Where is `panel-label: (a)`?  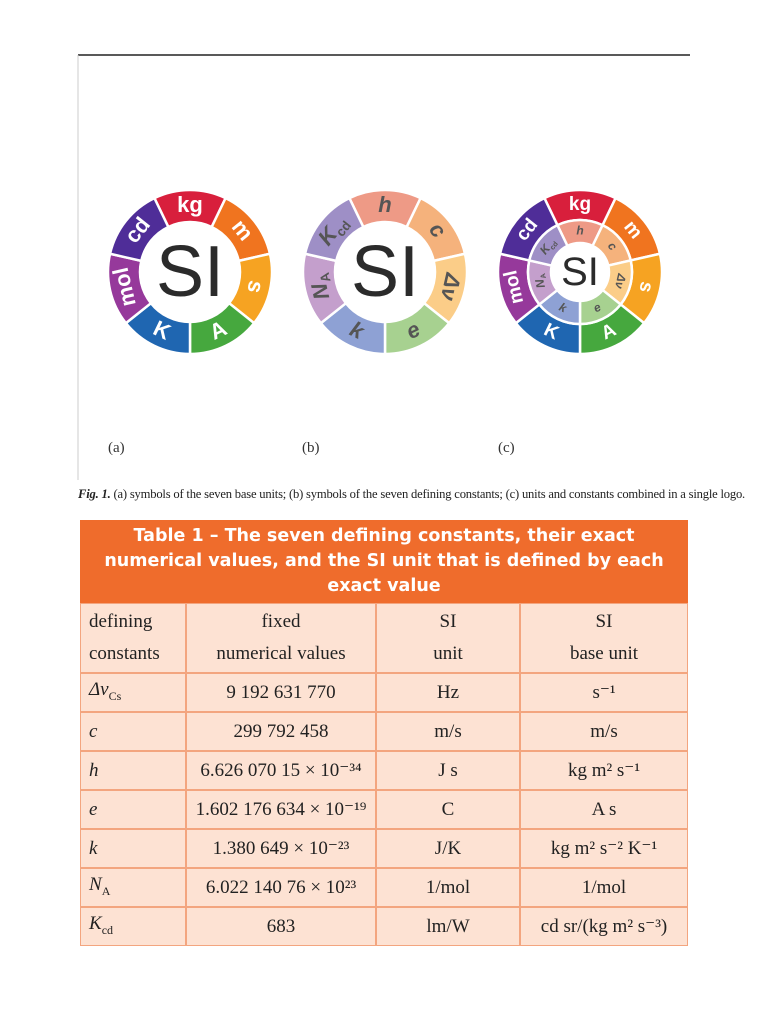
panel-label: (a) is located at coordinates (116, 448).